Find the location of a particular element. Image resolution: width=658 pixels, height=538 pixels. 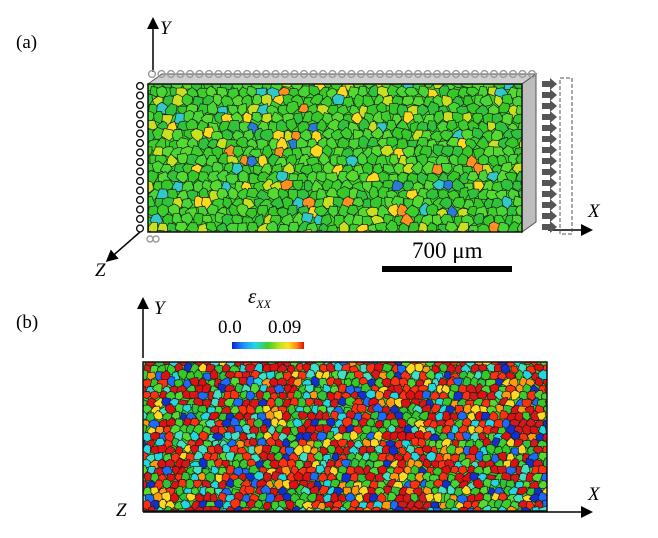

panel-b-z-label: Z is located at coordinates (121, 510).